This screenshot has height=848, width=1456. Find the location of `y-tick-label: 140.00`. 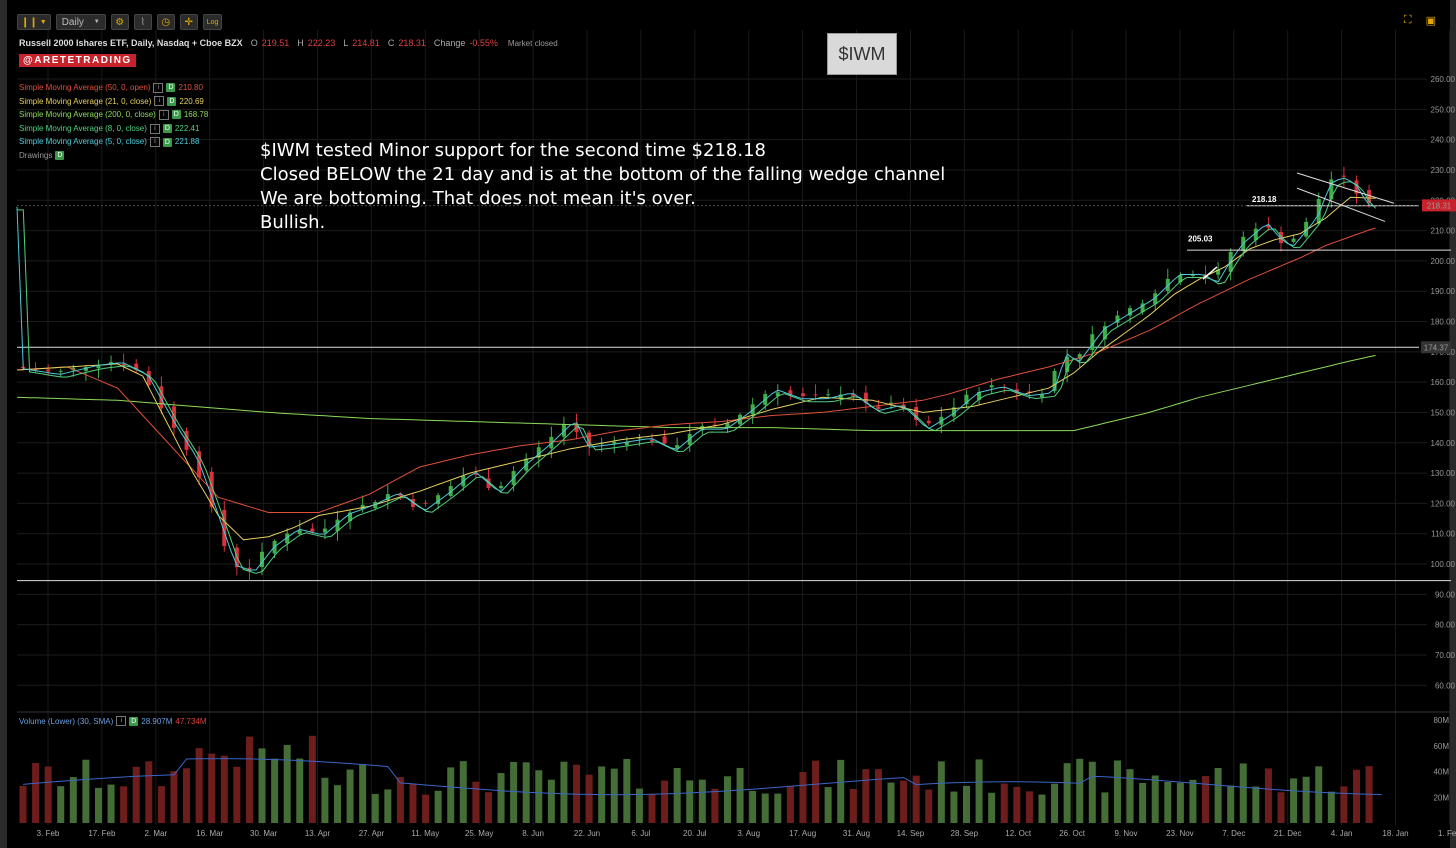

y-tick-label: 140.00 is located at coordinates (1443, 443).